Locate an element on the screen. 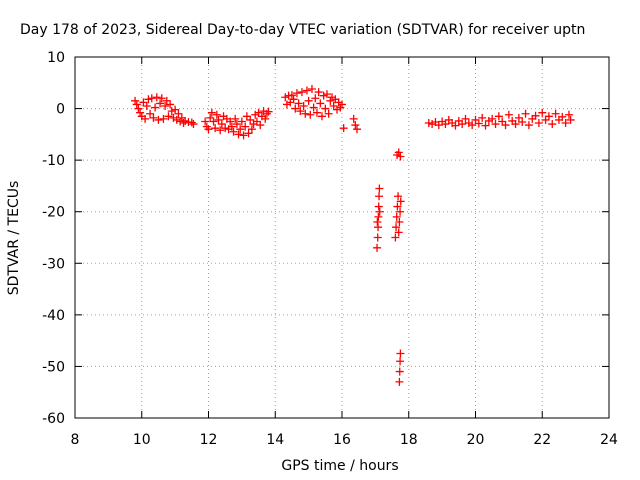  y-tick-label: -30 is located at coordinates (53, 264).